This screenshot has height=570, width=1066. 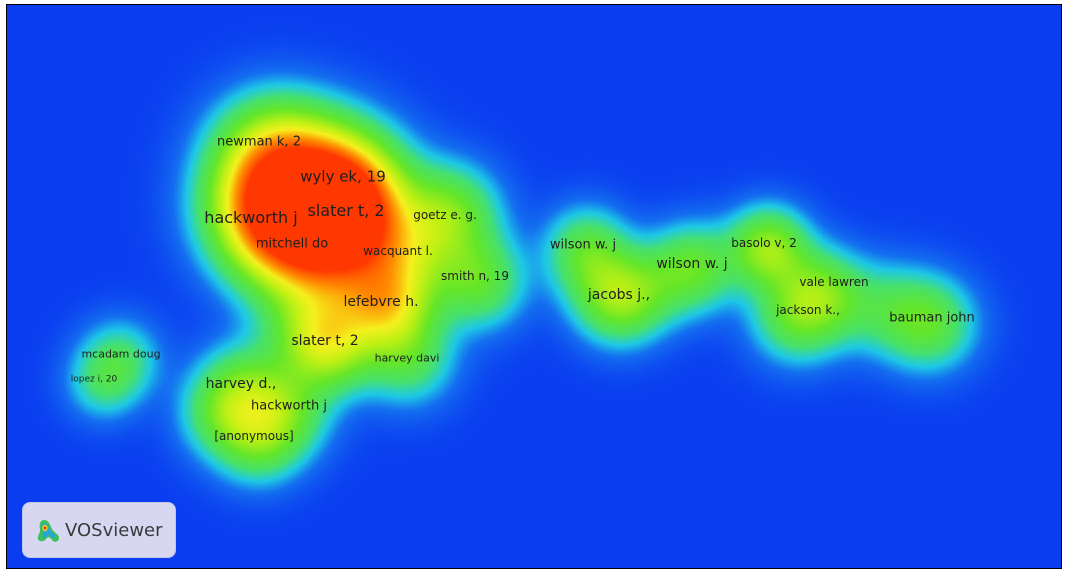 I want to click on vosviewer-logo-text: VOSviewer, so click(x=114, y=530).